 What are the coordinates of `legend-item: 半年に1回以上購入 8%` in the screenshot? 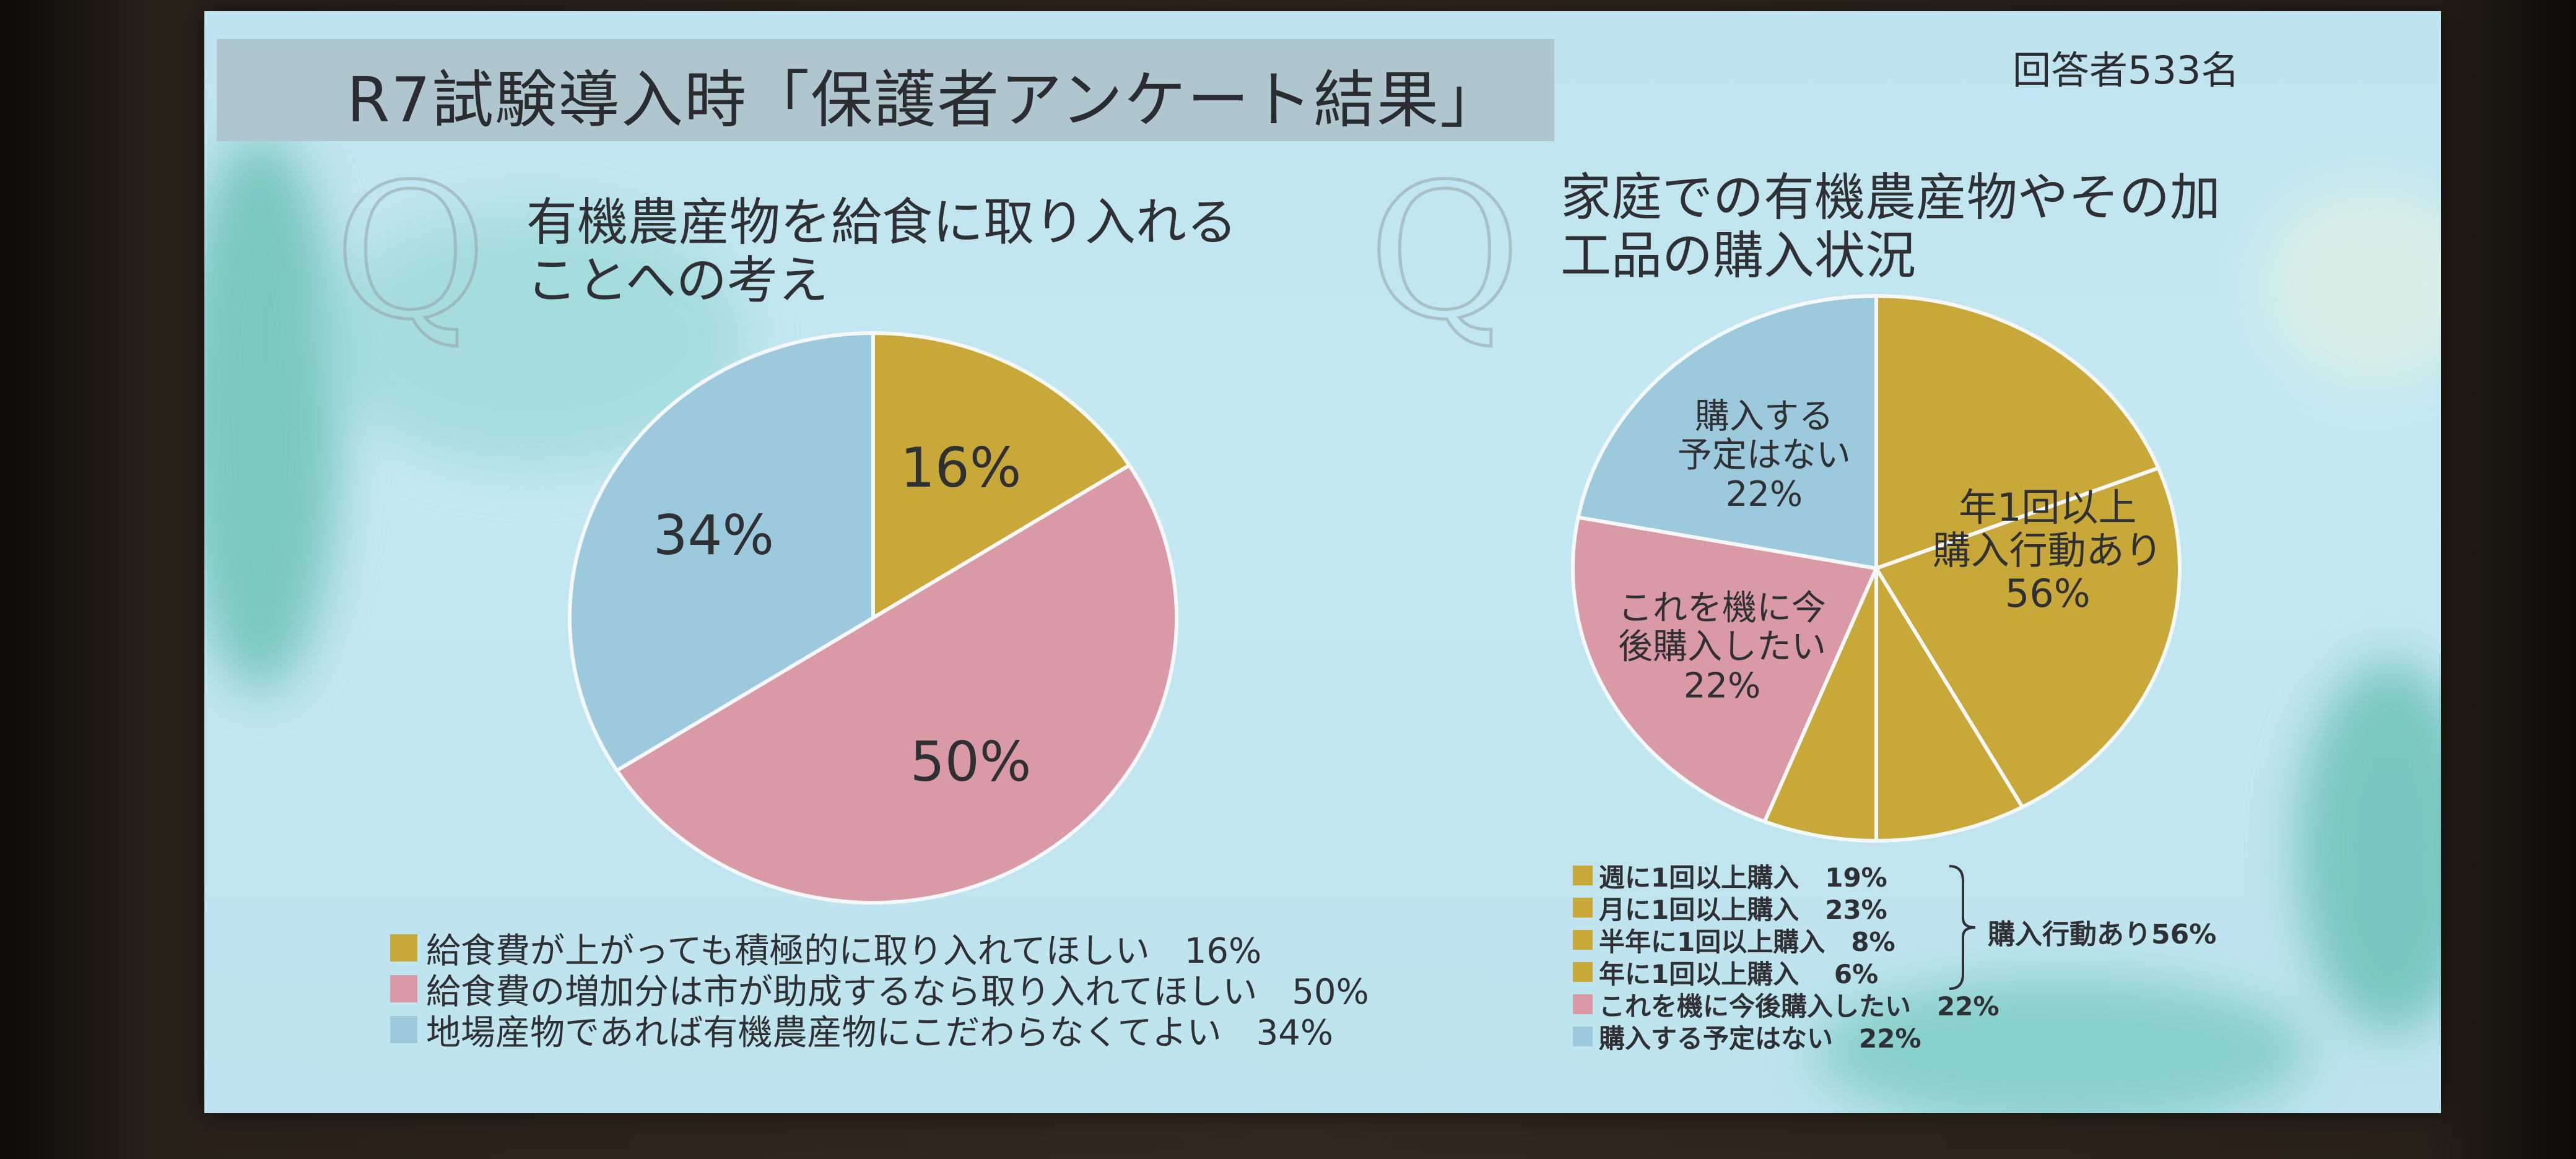 It's located at (1786, 940).